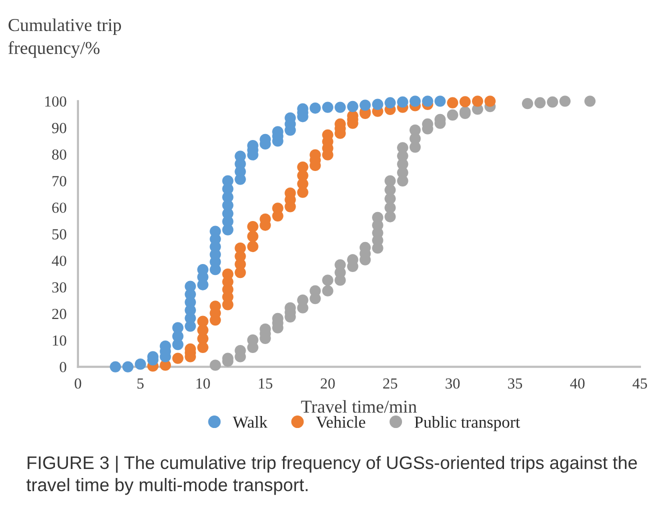  Describe the element at coordinates (63, 367) in the screenshot. I see `y-tick-label: 0` at that location.